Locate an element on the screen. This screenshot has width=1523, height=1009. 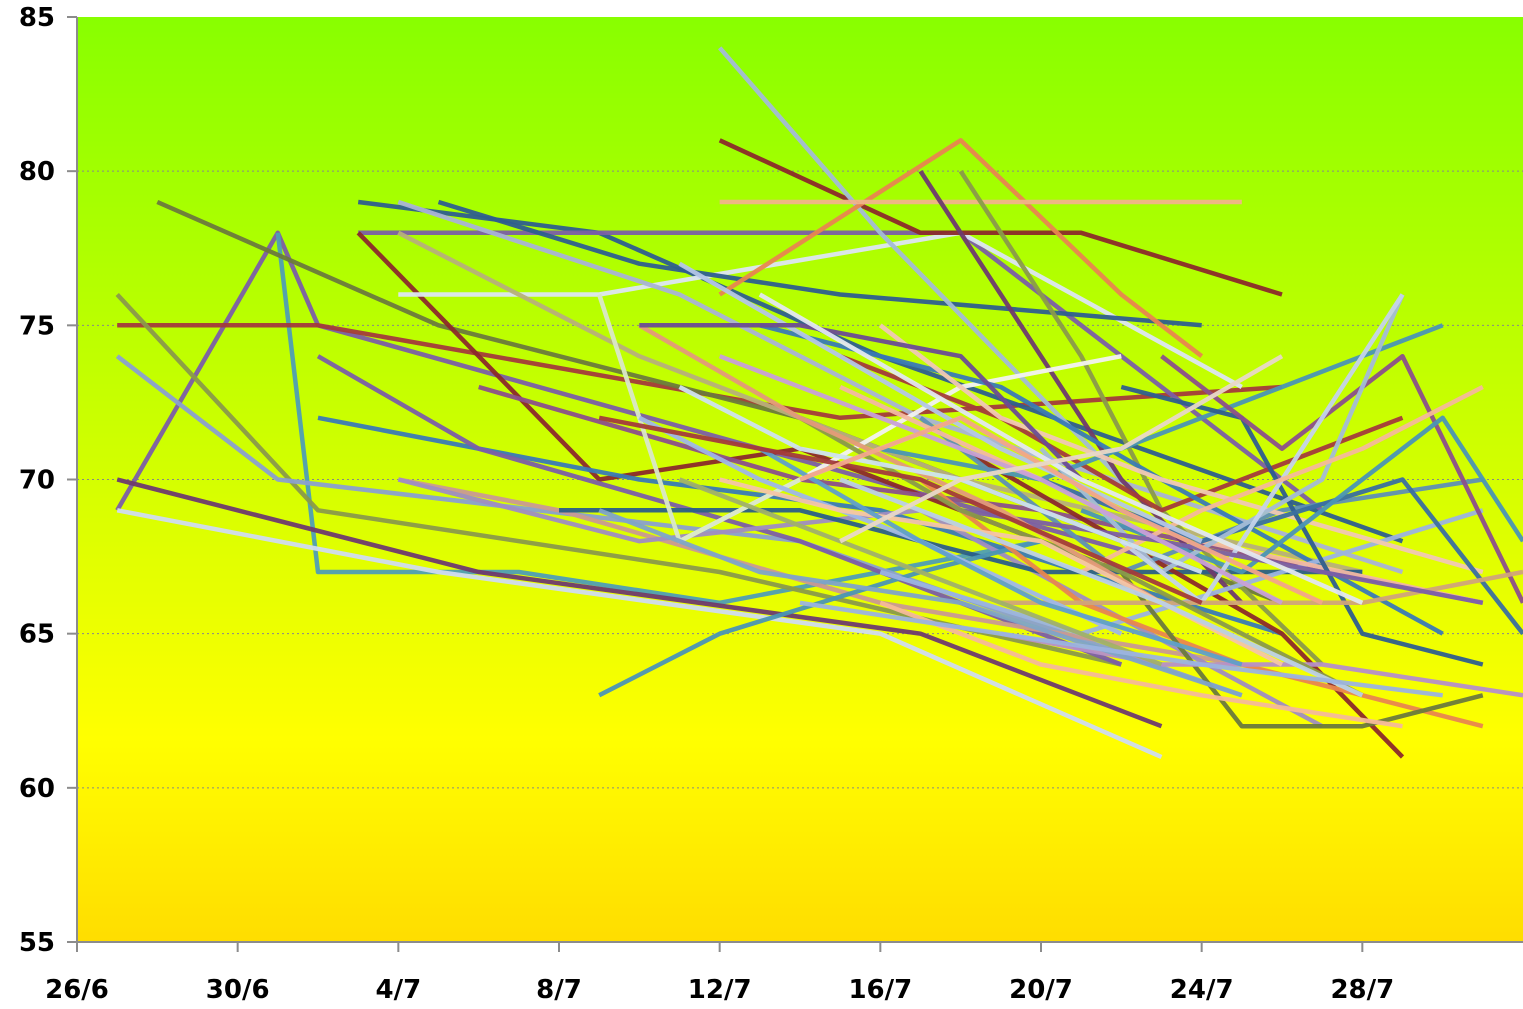
x-tick-label-16-7: 16/7 is located at coordinates (880, 990).